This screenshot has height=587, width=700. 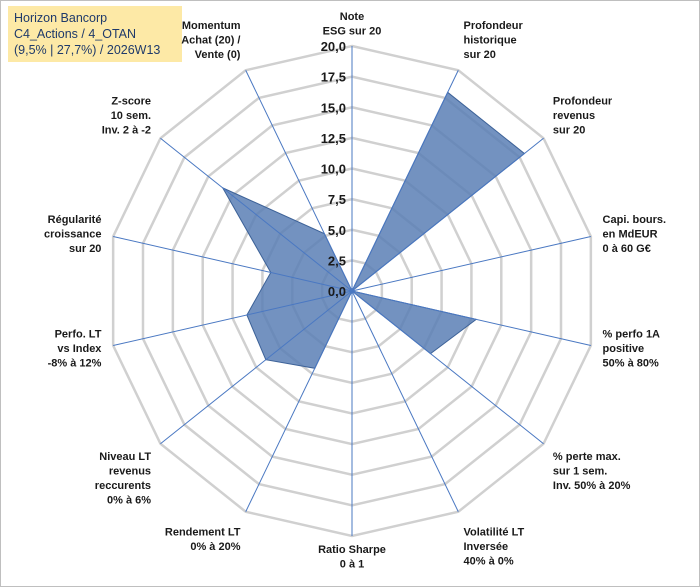 I want to click on axis-label-line: Rendement LT, so click(x=203, y=533).